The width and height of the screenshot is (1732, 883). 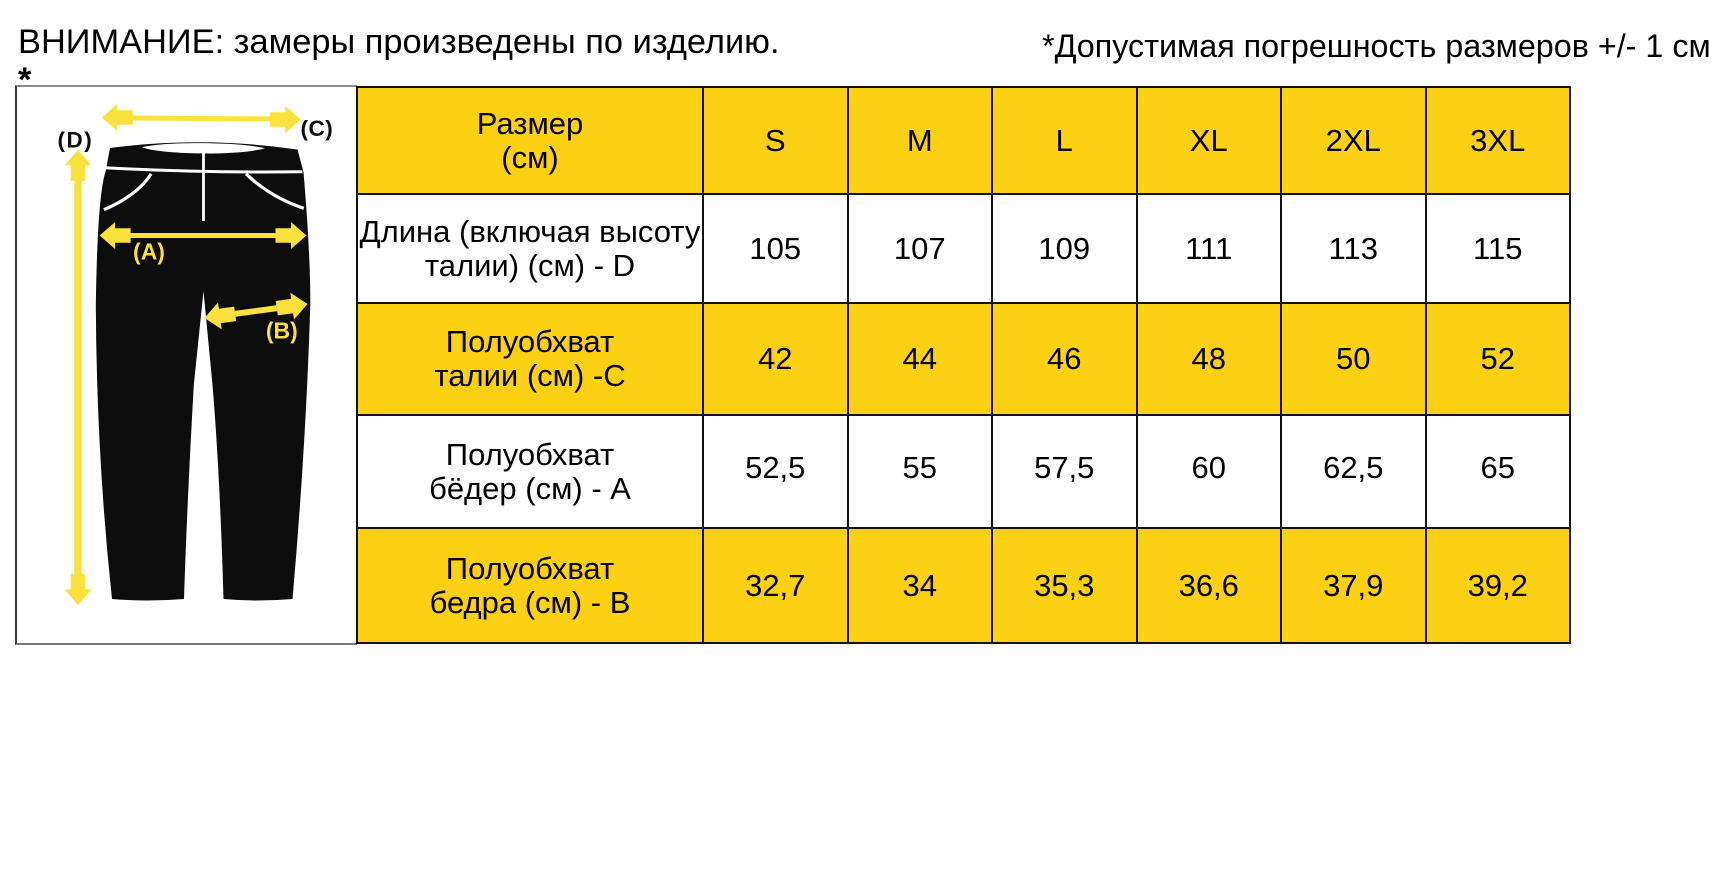 I want to click on svg-text: (D), so click(x=76, y=139).